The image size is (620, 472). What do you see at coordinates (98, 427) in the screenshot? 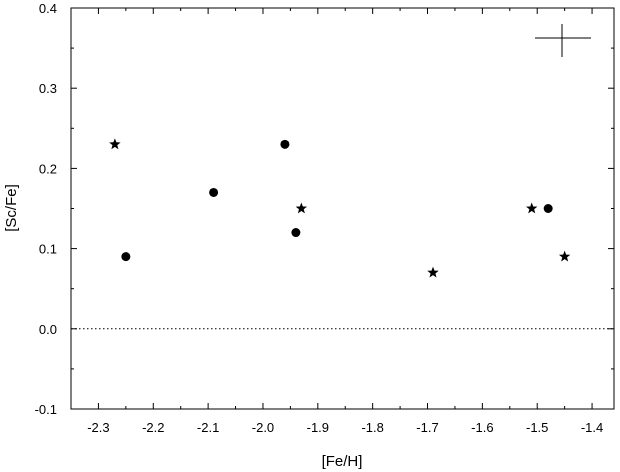
I see `x-tick-label: -2.3` at bounding box center [98, 427].